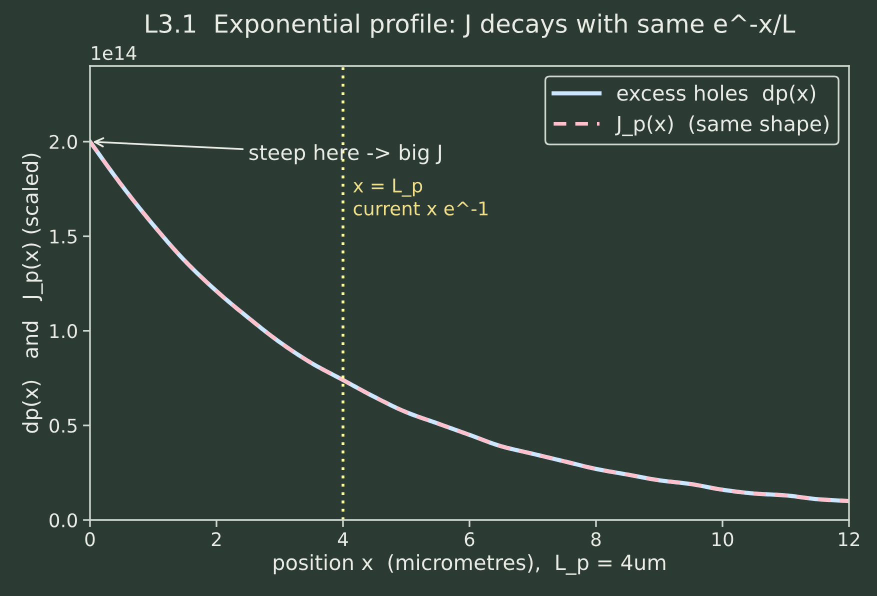  Describe the element at coordinates (420, 197) in the screenshot. I see `ref-line-label: x = L_p current x e^-1` at that location.